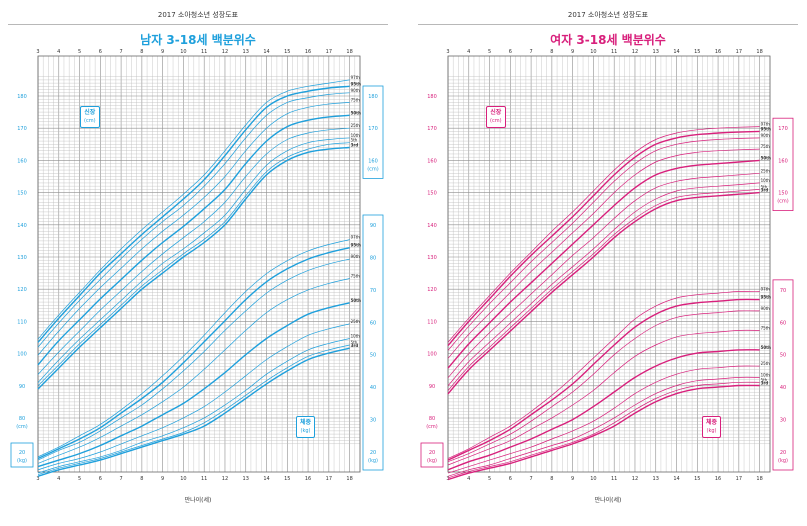 The width and height of the screenshot is (807, 526). Describe the element at coordinates (373, 323) in the screenshot. I see `weight-tick-label: 60` at that location.